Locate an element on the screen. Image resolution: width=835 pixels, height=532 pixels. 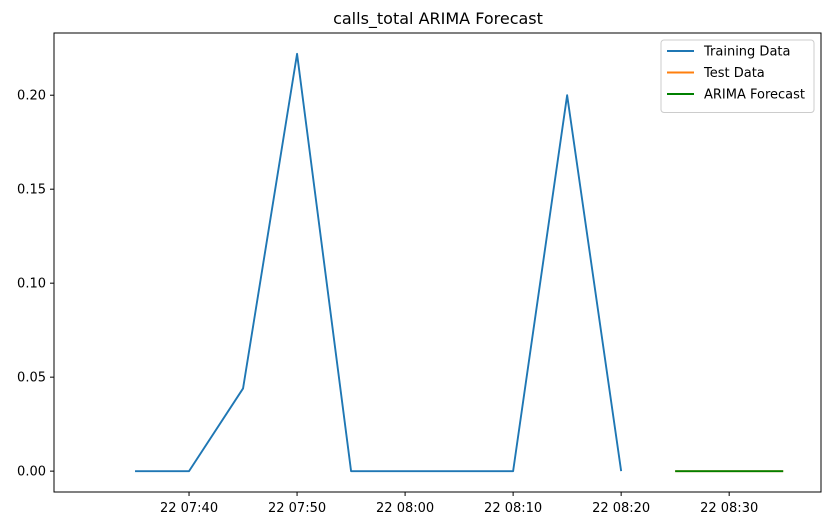
x-tick-label: 22 08:10 is located at coordinates (513, 508).